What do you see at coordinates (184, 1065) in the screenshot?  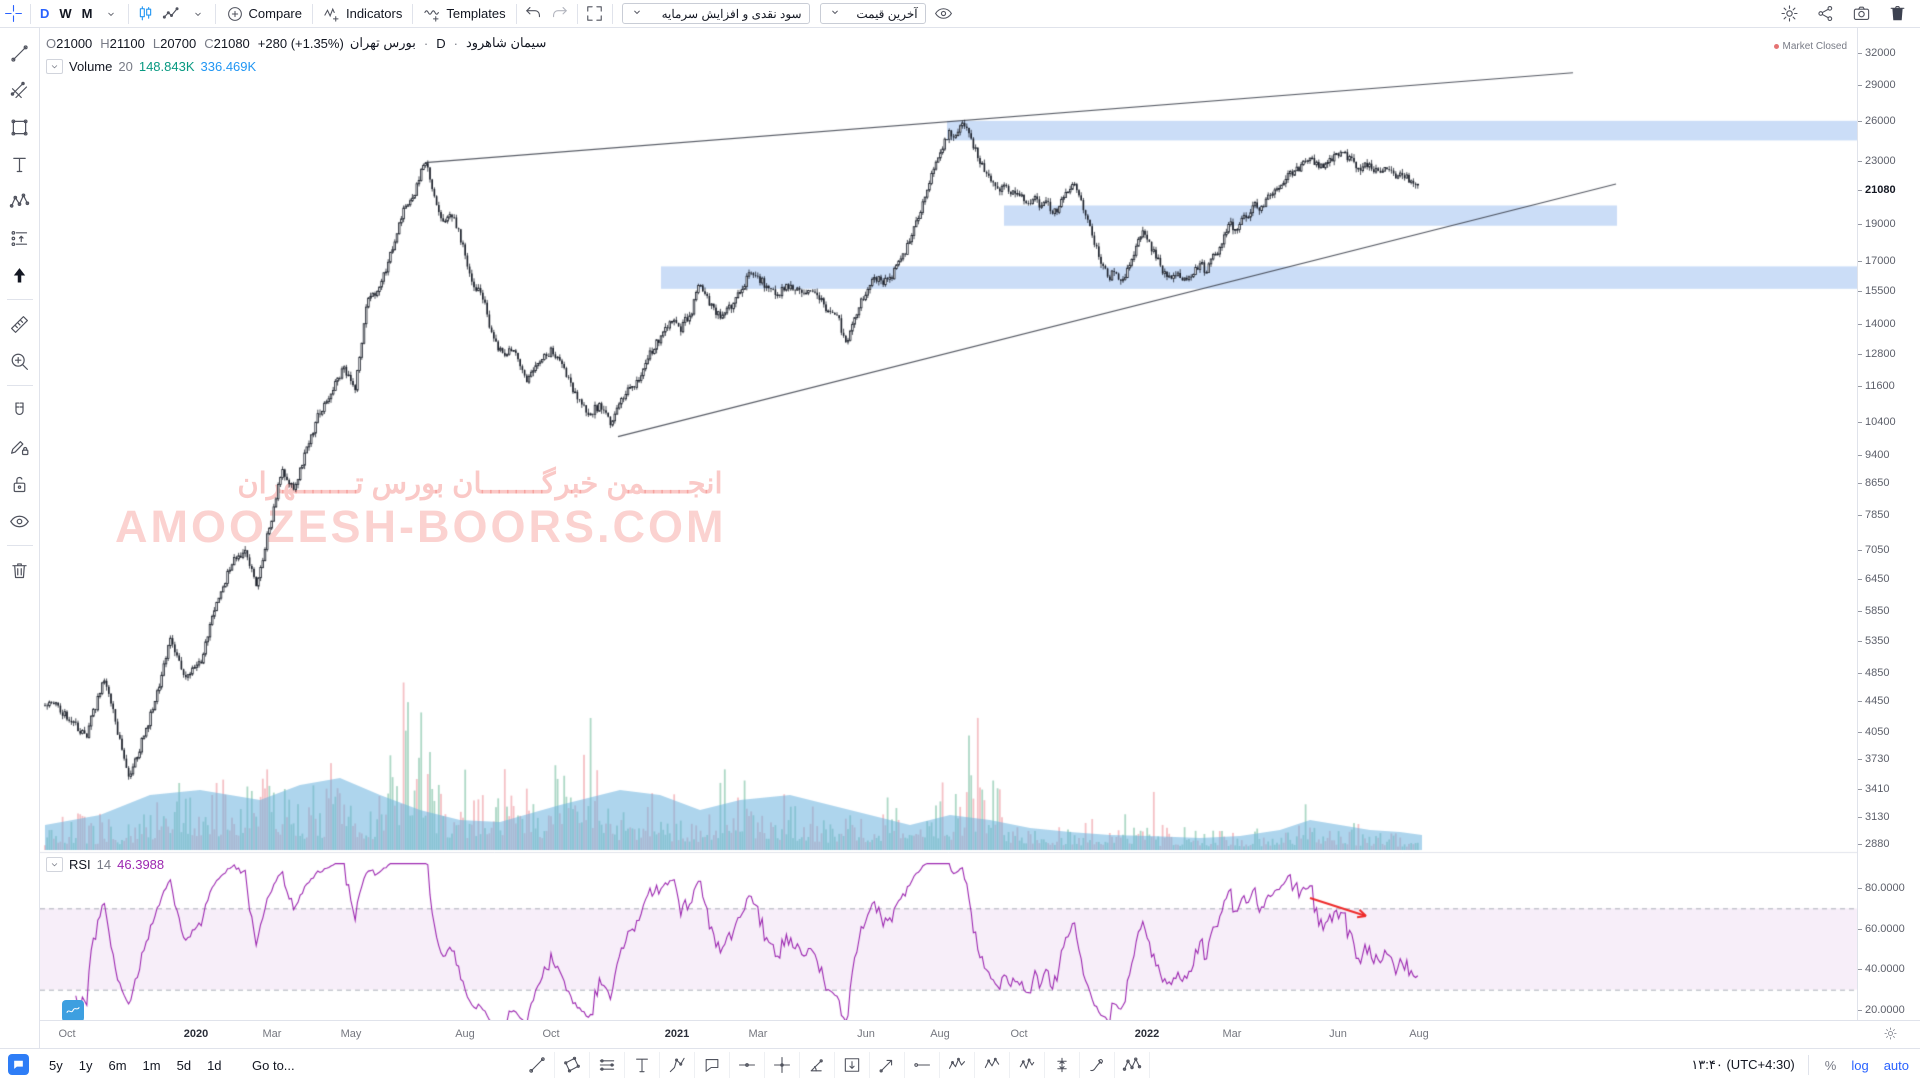 I see `range-5d-button: 5d` at bounding box center [184, 1065].